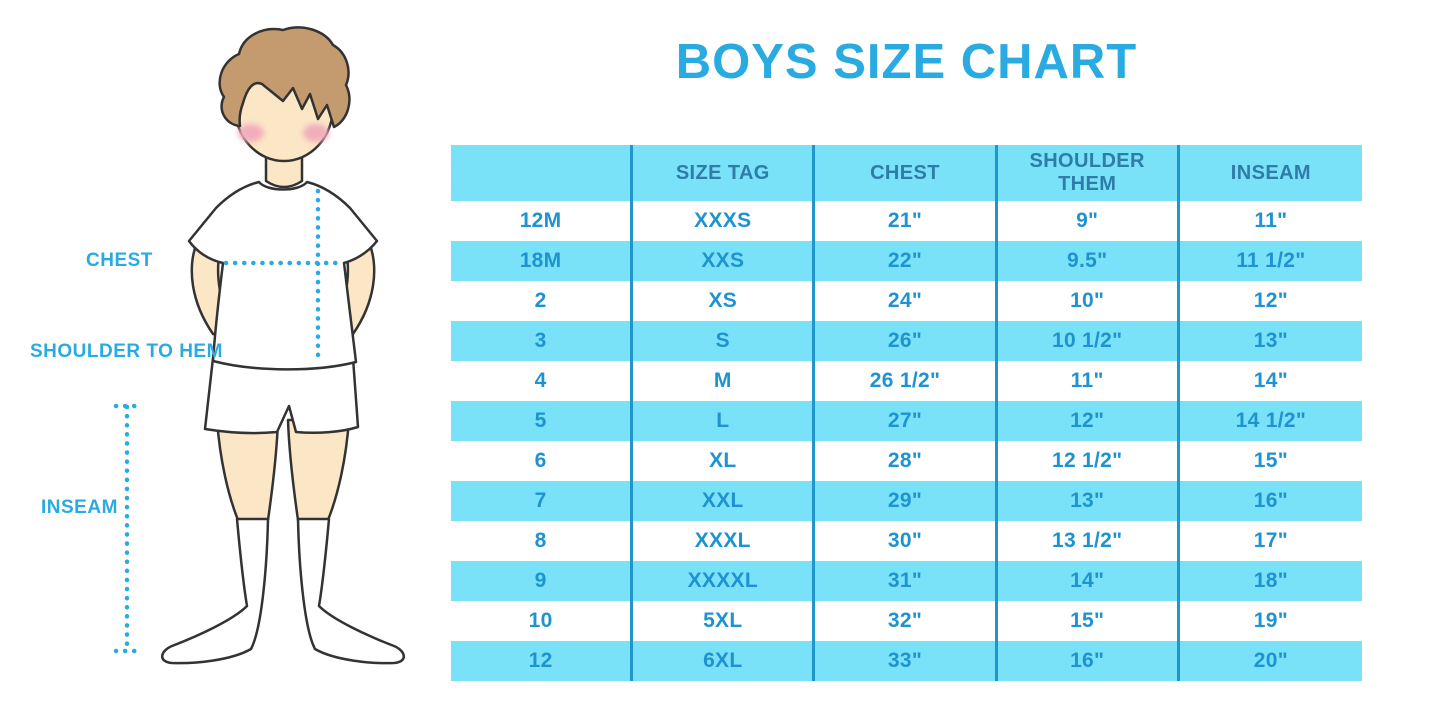  I want to click on table-cell: 19", so click(1270, 620).